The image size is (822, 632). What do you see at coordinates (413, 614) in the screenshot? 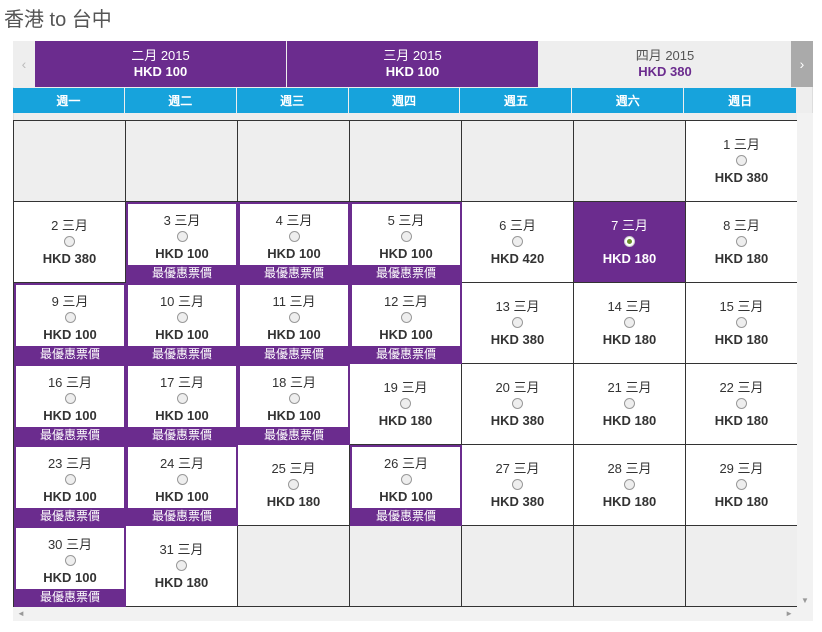
I see `horizontal-scrollbar: ◄ ►` at bounding box center [413, 614].